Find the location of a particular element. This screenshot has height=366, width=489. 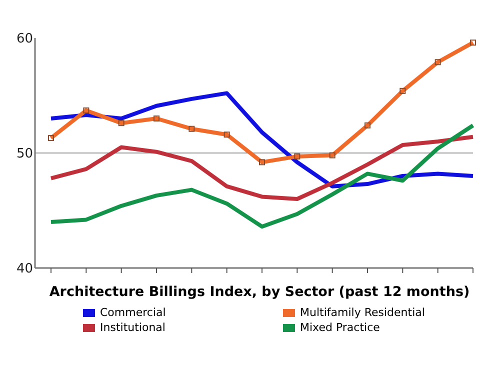

y-tick-label: 40 is located at coordinates (24, 269).